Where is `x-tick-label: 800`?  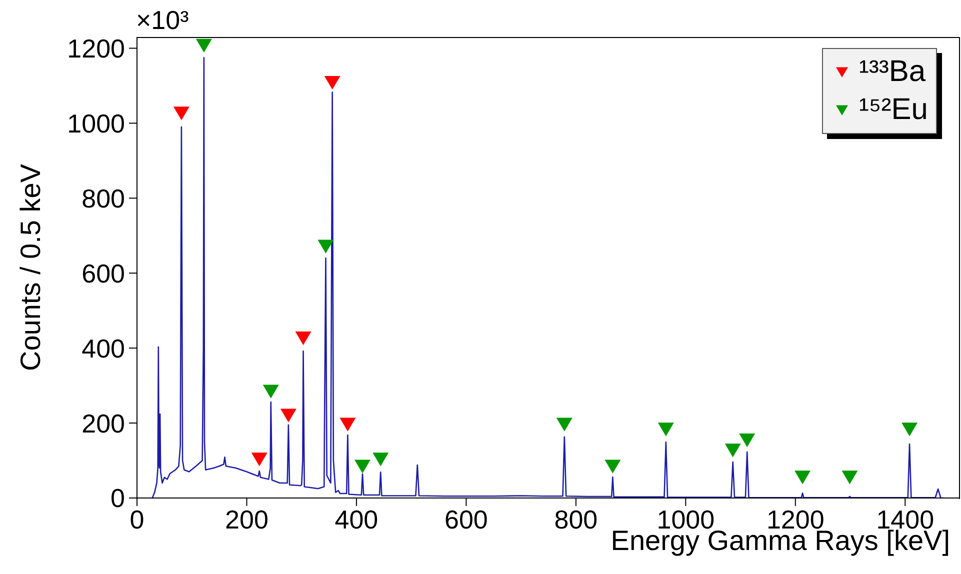 x-tick-label: 800 is located at coordinates (576, 519).